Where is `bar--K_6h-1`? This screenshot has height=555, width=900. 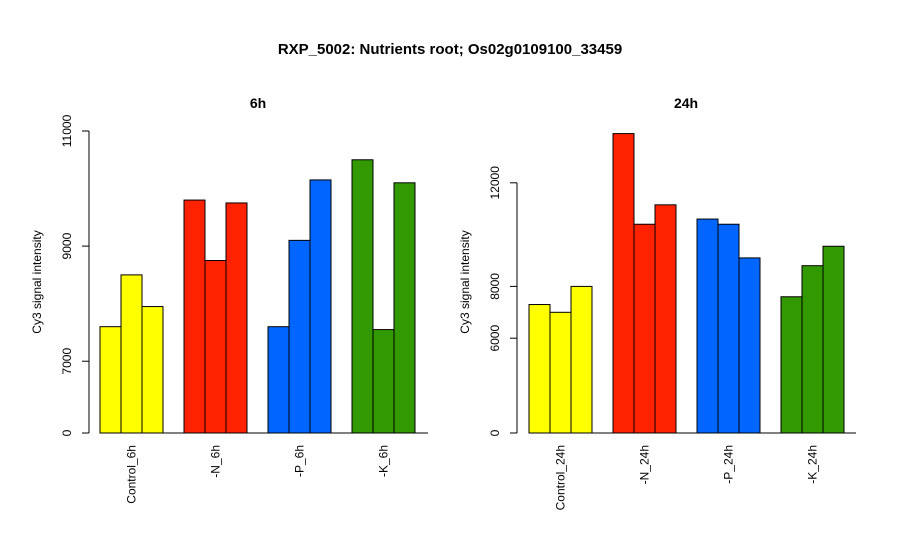
bar--K_6h-1 is located at coordinates (362, 296).